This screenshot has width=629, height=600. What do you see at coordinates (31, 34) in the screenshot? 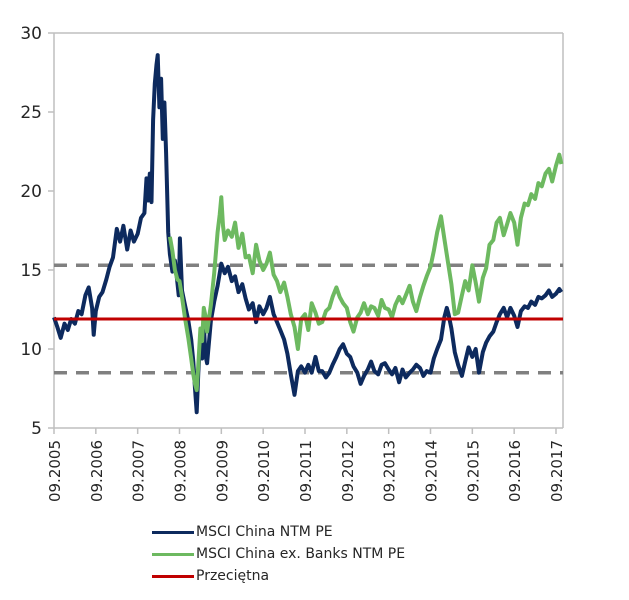
I see `y-tick-label: 30` at bounding box center [31, 34].